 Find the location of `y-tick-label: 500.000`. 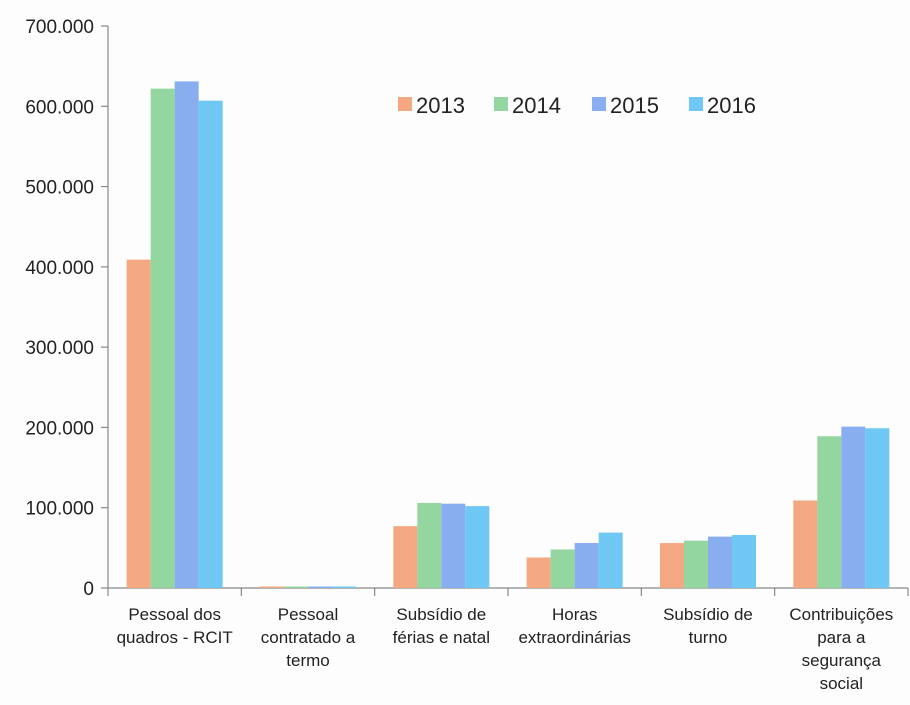

y-tick-label: 500.000 is located at coordinates (59, 188).